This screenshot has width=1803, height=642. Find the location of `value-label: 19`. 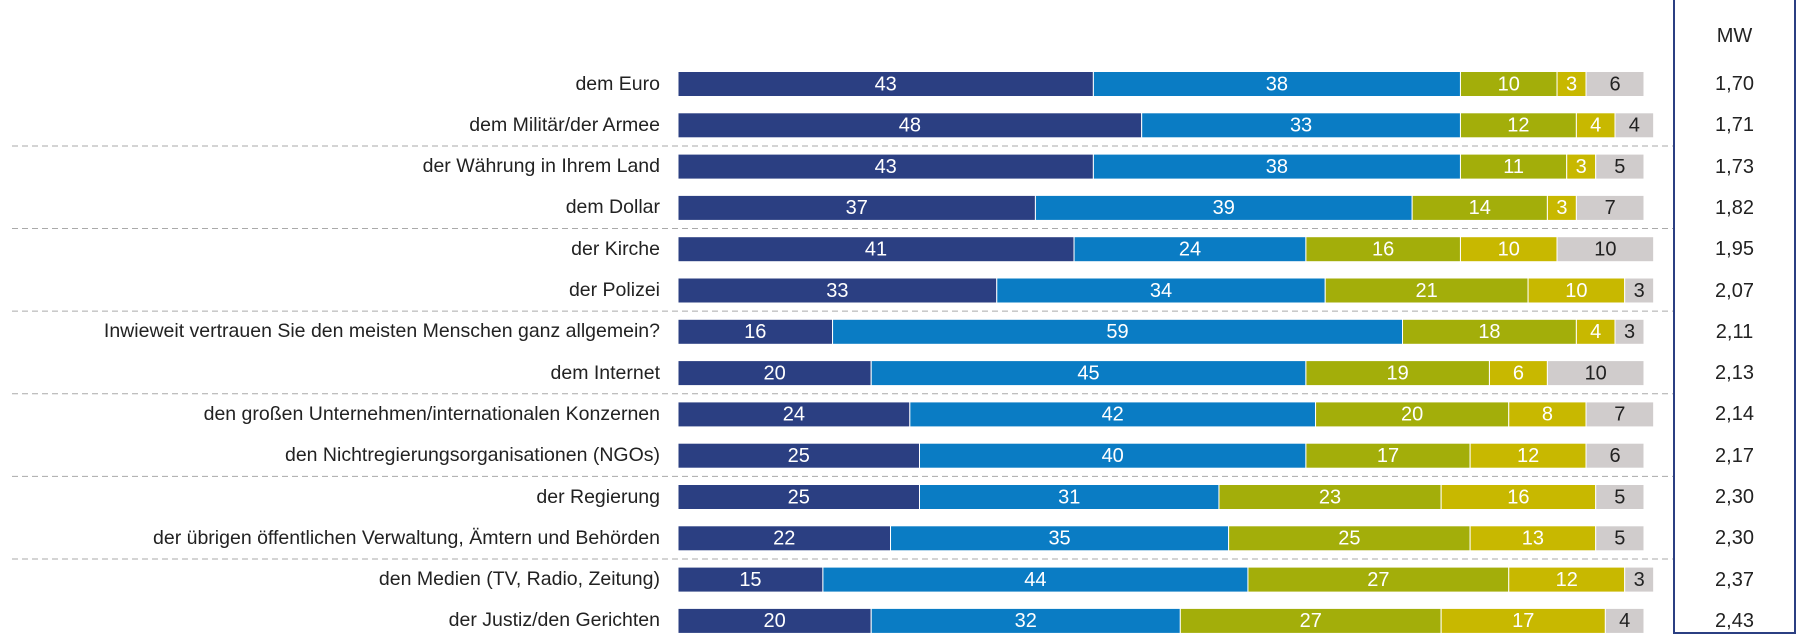

value-label: 19 is located at coordinates (1398, 373).